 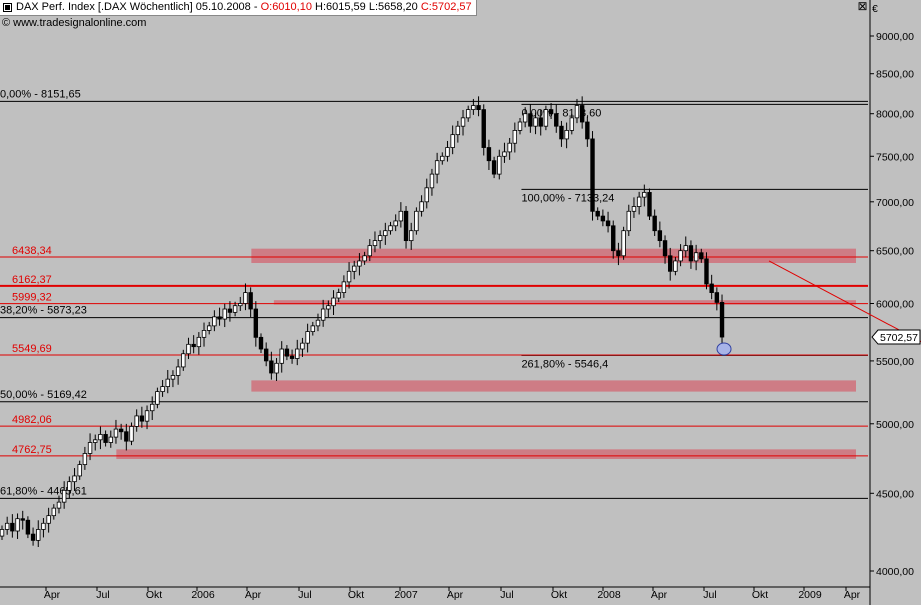 What do you see at coordinates (74, 23) in the screenshot?
I see `source-label: © www.tradesignalonline.com` at bounding box center [74, 23].